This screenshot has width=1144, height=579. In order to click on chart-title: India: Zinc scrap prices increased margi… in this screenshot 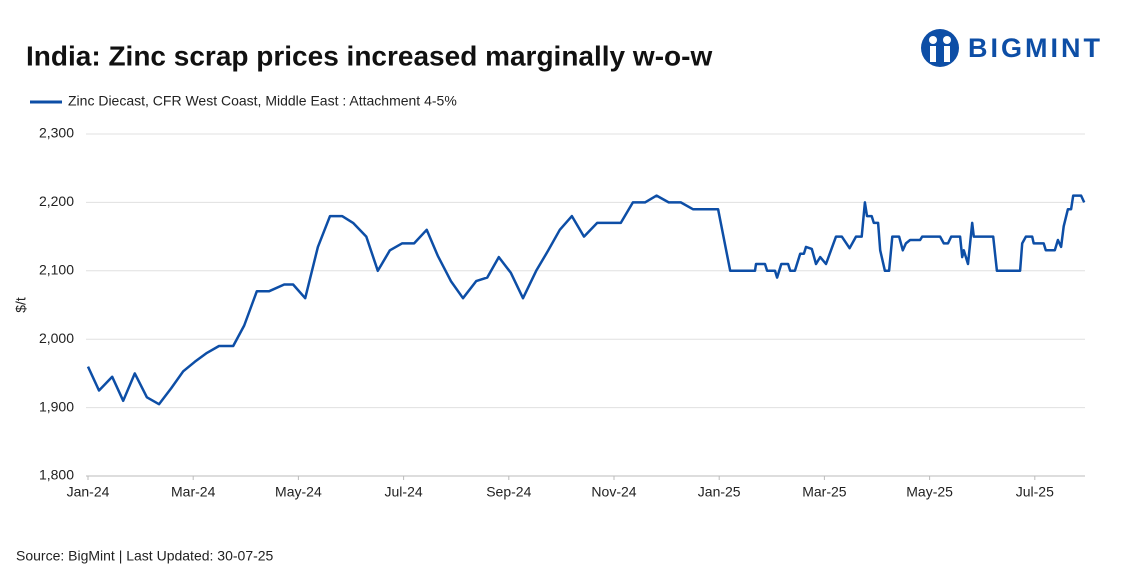, I will do `click(369, 55)`.